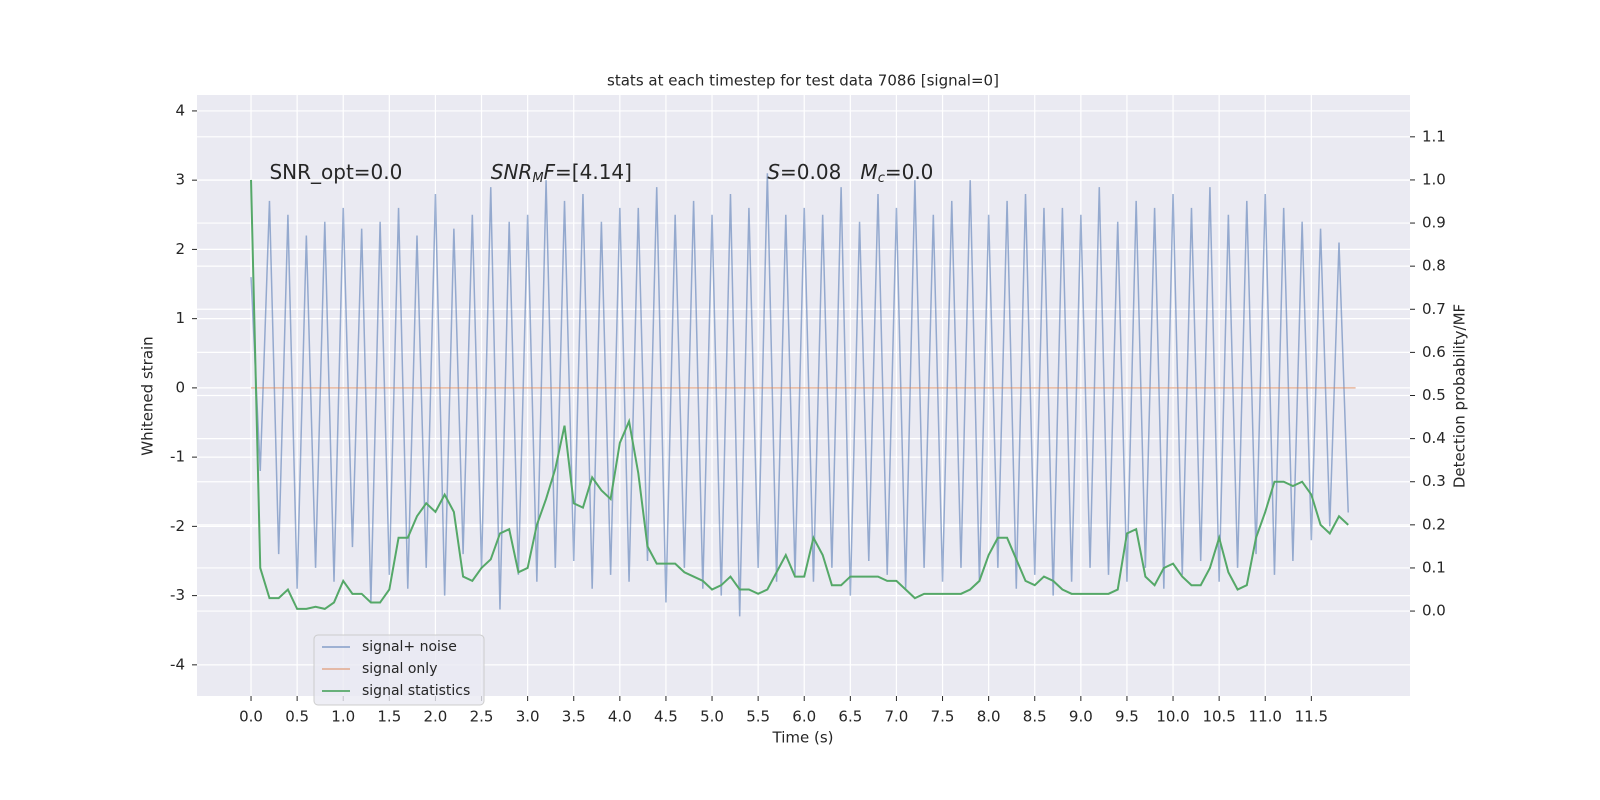 The height and width of the screenshot is (800, 1600). Describe the element at coordinates (1127, 717) in the screenshot. I see `x-tick-label: 9.5` at that location.